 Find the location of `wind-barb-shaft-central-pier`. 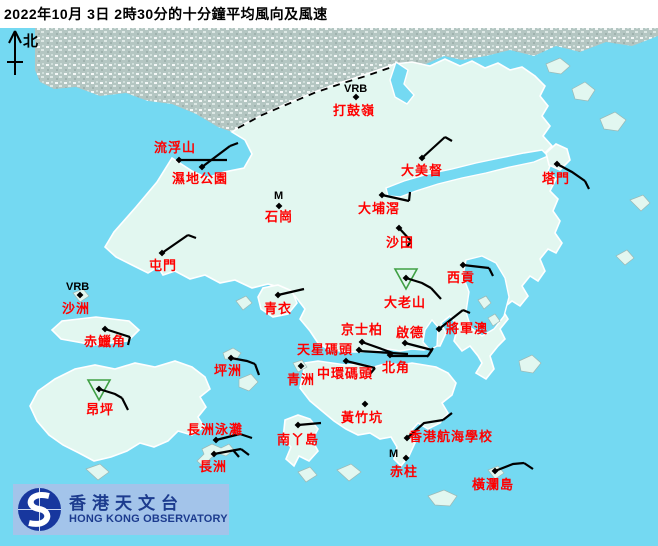

wind-barb-shaft-central-pier is located at coordinates (360, 364).